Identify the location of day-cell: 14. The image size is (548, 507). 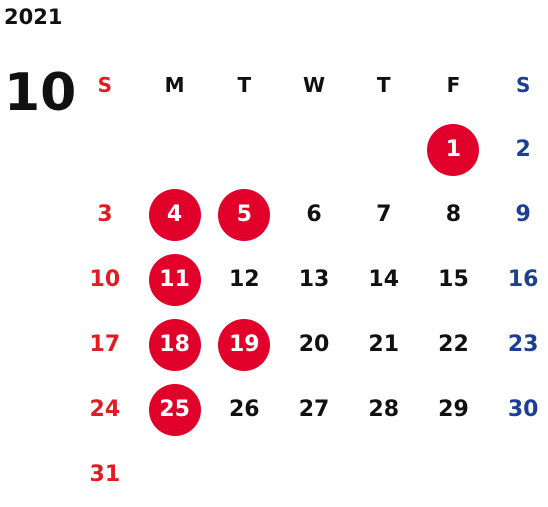
(384, 279).